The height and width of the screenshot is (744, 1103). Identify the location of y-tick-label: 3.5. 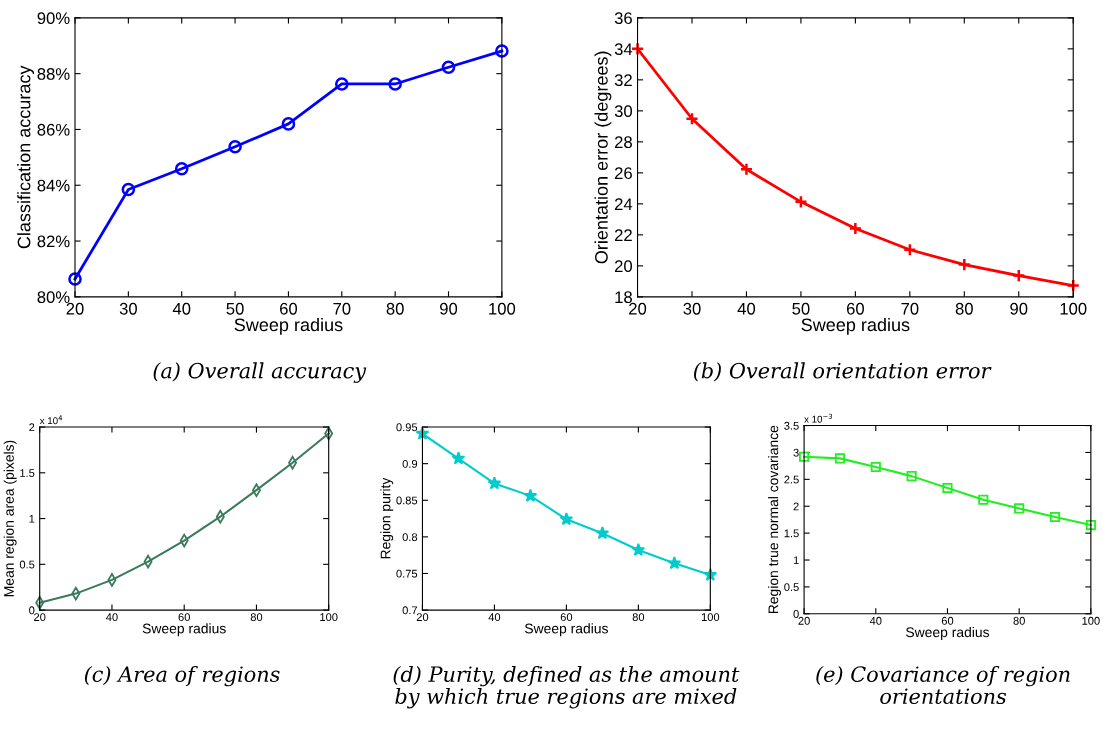
(791, 425).